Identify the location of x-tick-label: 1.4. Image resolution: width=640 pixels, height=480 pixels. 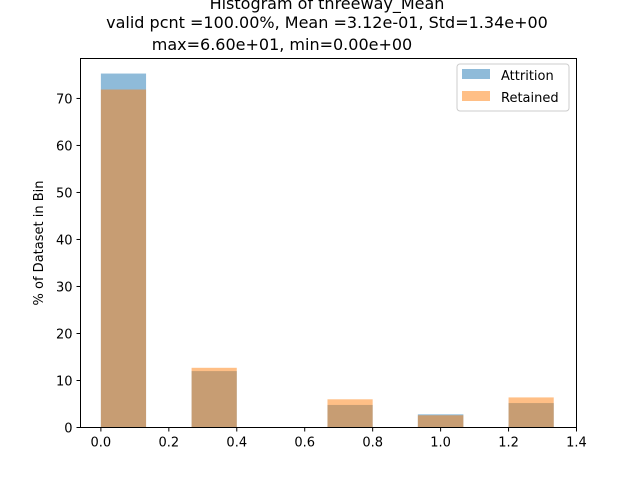
(576, 443).